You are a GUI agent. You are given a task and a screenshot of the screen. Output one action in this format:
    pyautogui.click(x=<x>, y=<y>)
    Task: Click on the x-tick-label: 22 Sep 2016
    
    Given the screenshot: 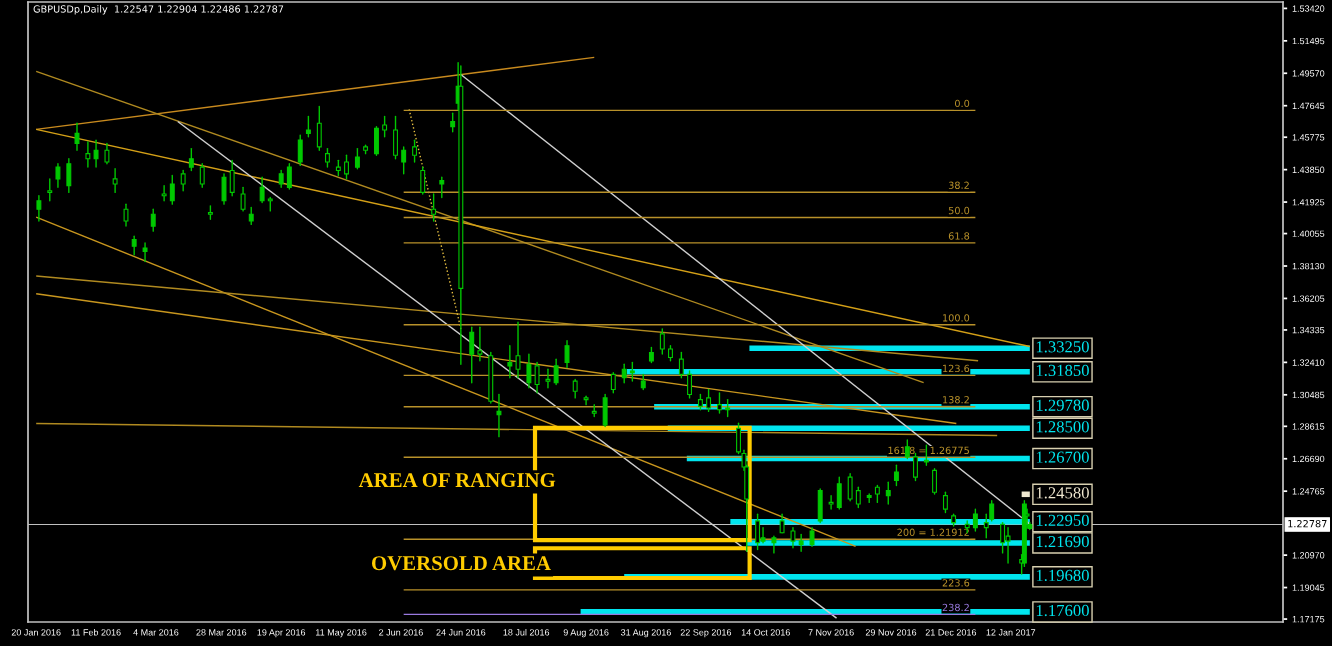 What is the action you would take?
    pyautogui.click(x=706, y=633)
    